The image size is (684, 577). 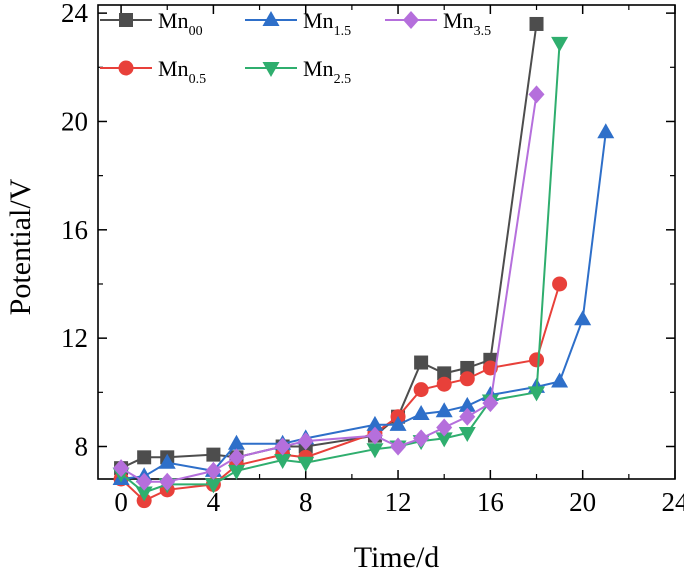 What do you see at coordinates (298, 71) in the screenshot?
I see `legend-item: Mn2.5` at bounding box center [298, 71].